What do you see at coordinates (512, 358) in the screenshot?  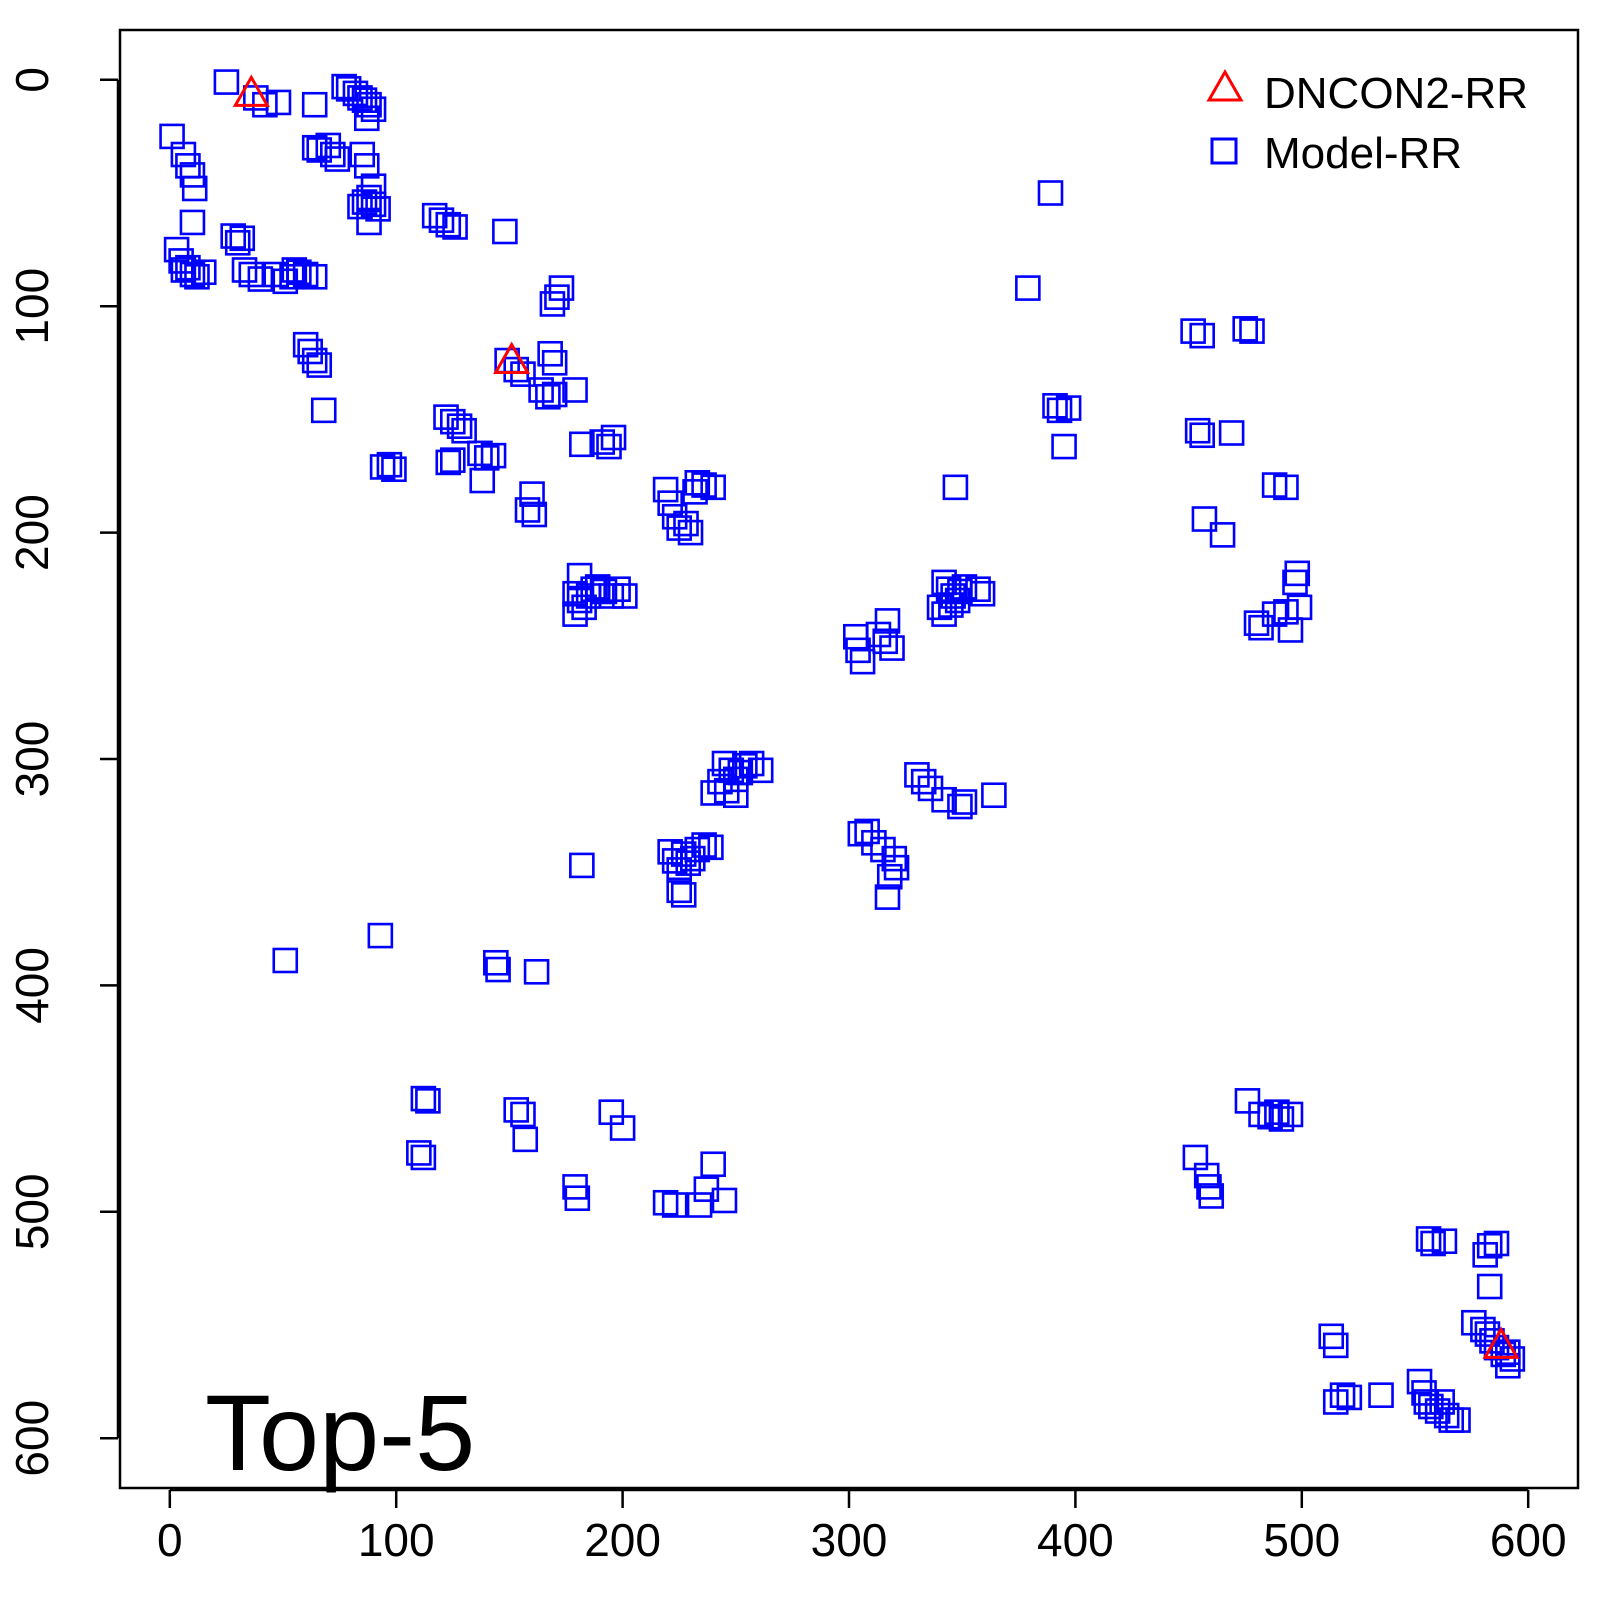 I see `dncon2-rr-point` at bounding box center [512, 358].